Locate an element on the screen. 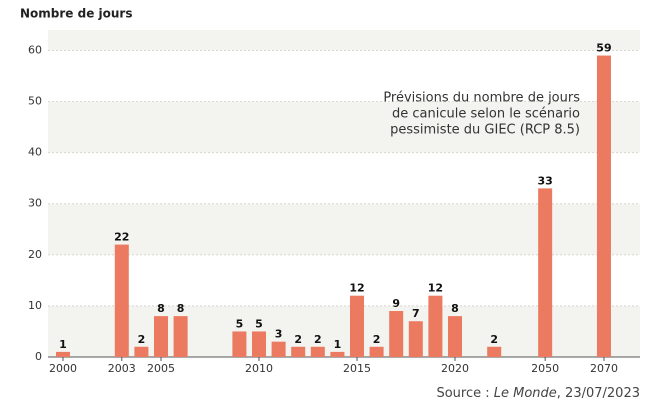  x-tick-label: 2000 is located at coordinates (63, 368).